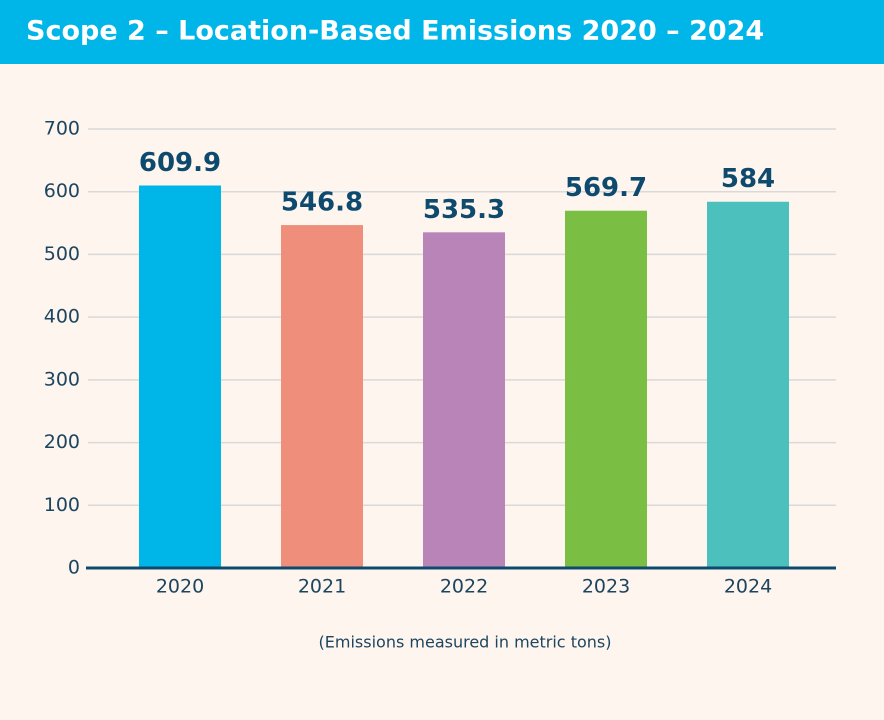  What do you see at coordinates (62, 442) in the screenshot?
I see `y-tick-label: 200` at bounding box center [62, 442].